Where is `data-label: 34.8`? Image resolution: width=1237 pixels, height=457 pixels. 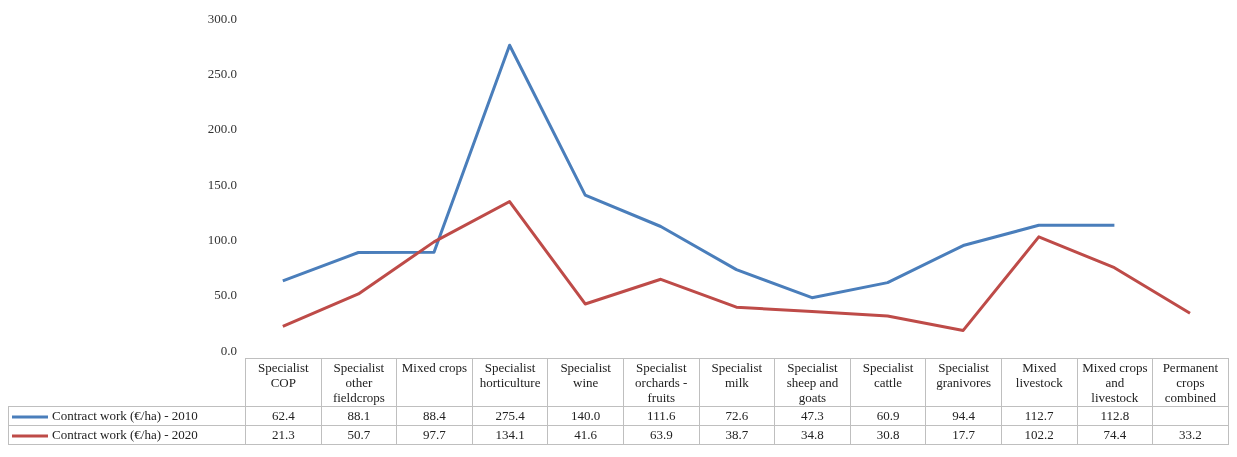
data-label: 34.8 is located at coordinates (812, 435).